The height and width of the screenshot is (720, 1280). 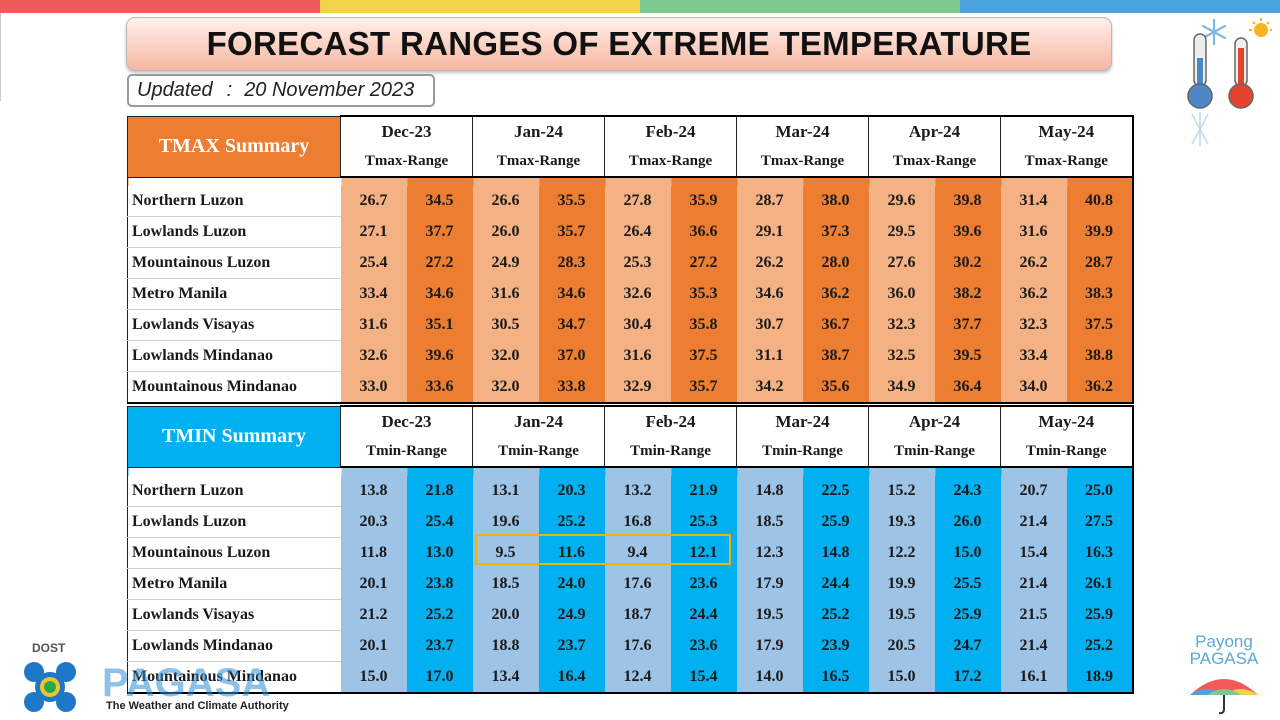 What do you see at coordinates (1100, 584) in the screenshot?
I see `range-max-cell: 26.1` at bounding box center [1100, 584].